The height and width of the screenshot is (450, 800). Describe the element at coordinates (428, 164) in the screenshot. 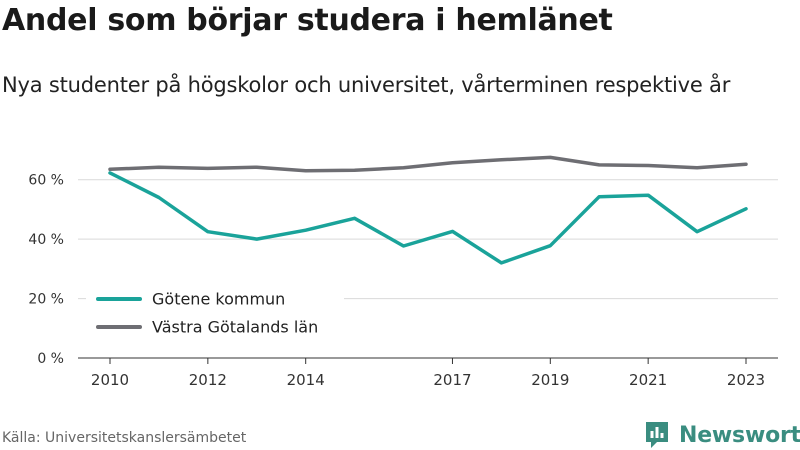

I see `series-line-västra-götalands-län` at that location.